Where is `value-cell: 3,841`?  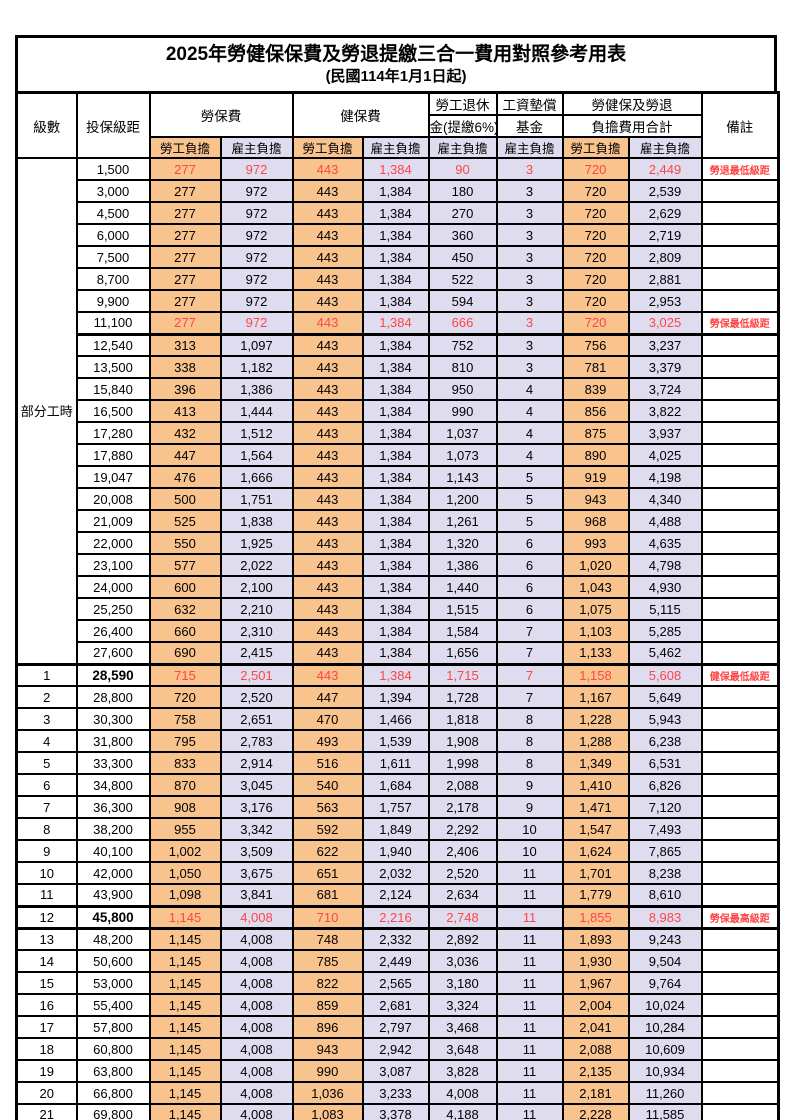 value-cell: 3,841 is located at coordinates (256, 895).